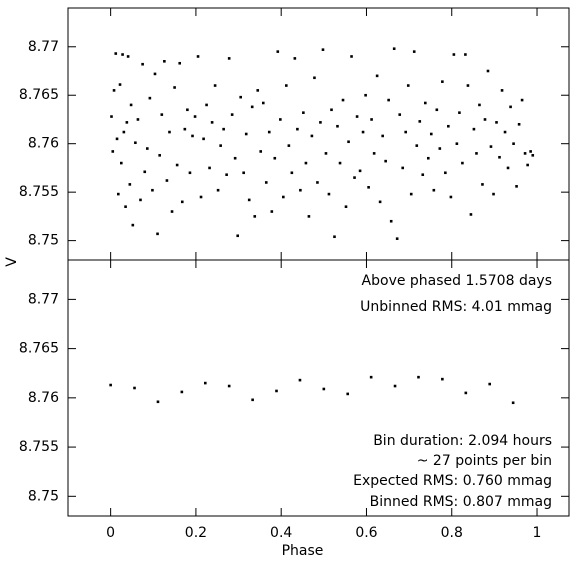 The image size is (570, 564). Describe the element at coordinates (452, 533) in the screenshot. I see `x-tick-label: 0.8` at that location.